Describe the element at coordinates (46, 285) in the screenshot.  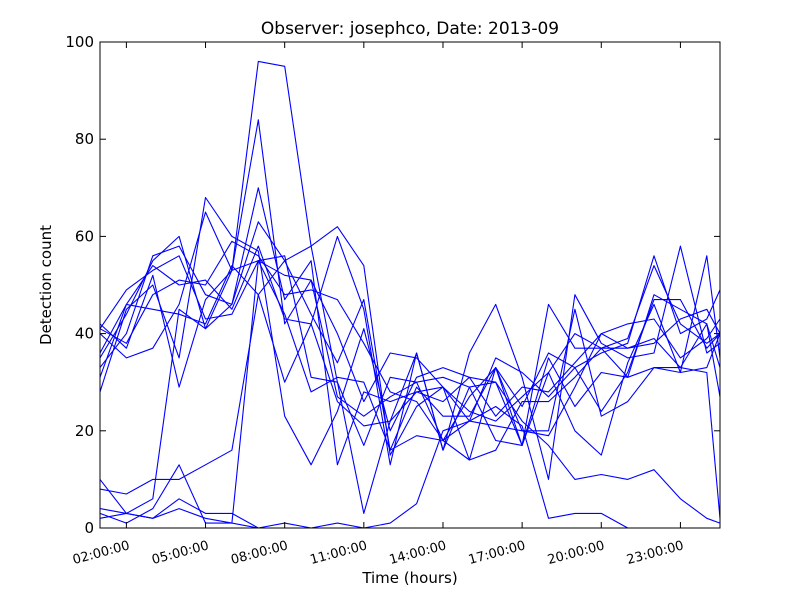
I see `y-axis-label: Detection count` at that location.